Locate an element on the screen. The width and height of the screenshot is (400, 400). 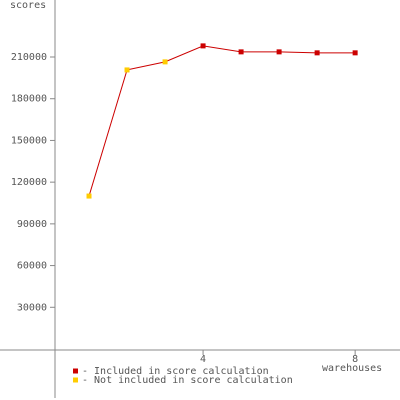
x-tick-label: 8 is located at coordinates (355, 359).